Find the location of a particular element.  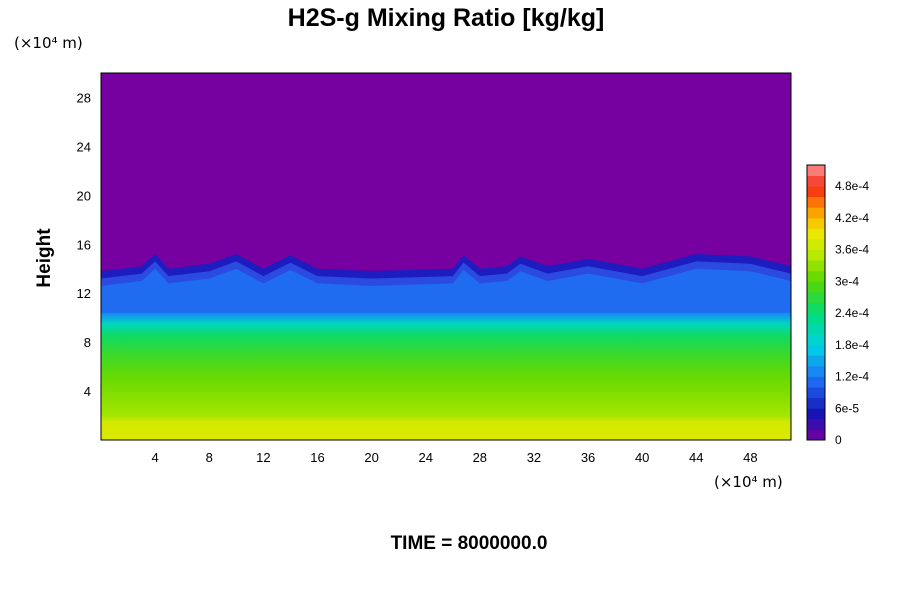

y-tick-label: 20 is located at coordinates (84, 195).